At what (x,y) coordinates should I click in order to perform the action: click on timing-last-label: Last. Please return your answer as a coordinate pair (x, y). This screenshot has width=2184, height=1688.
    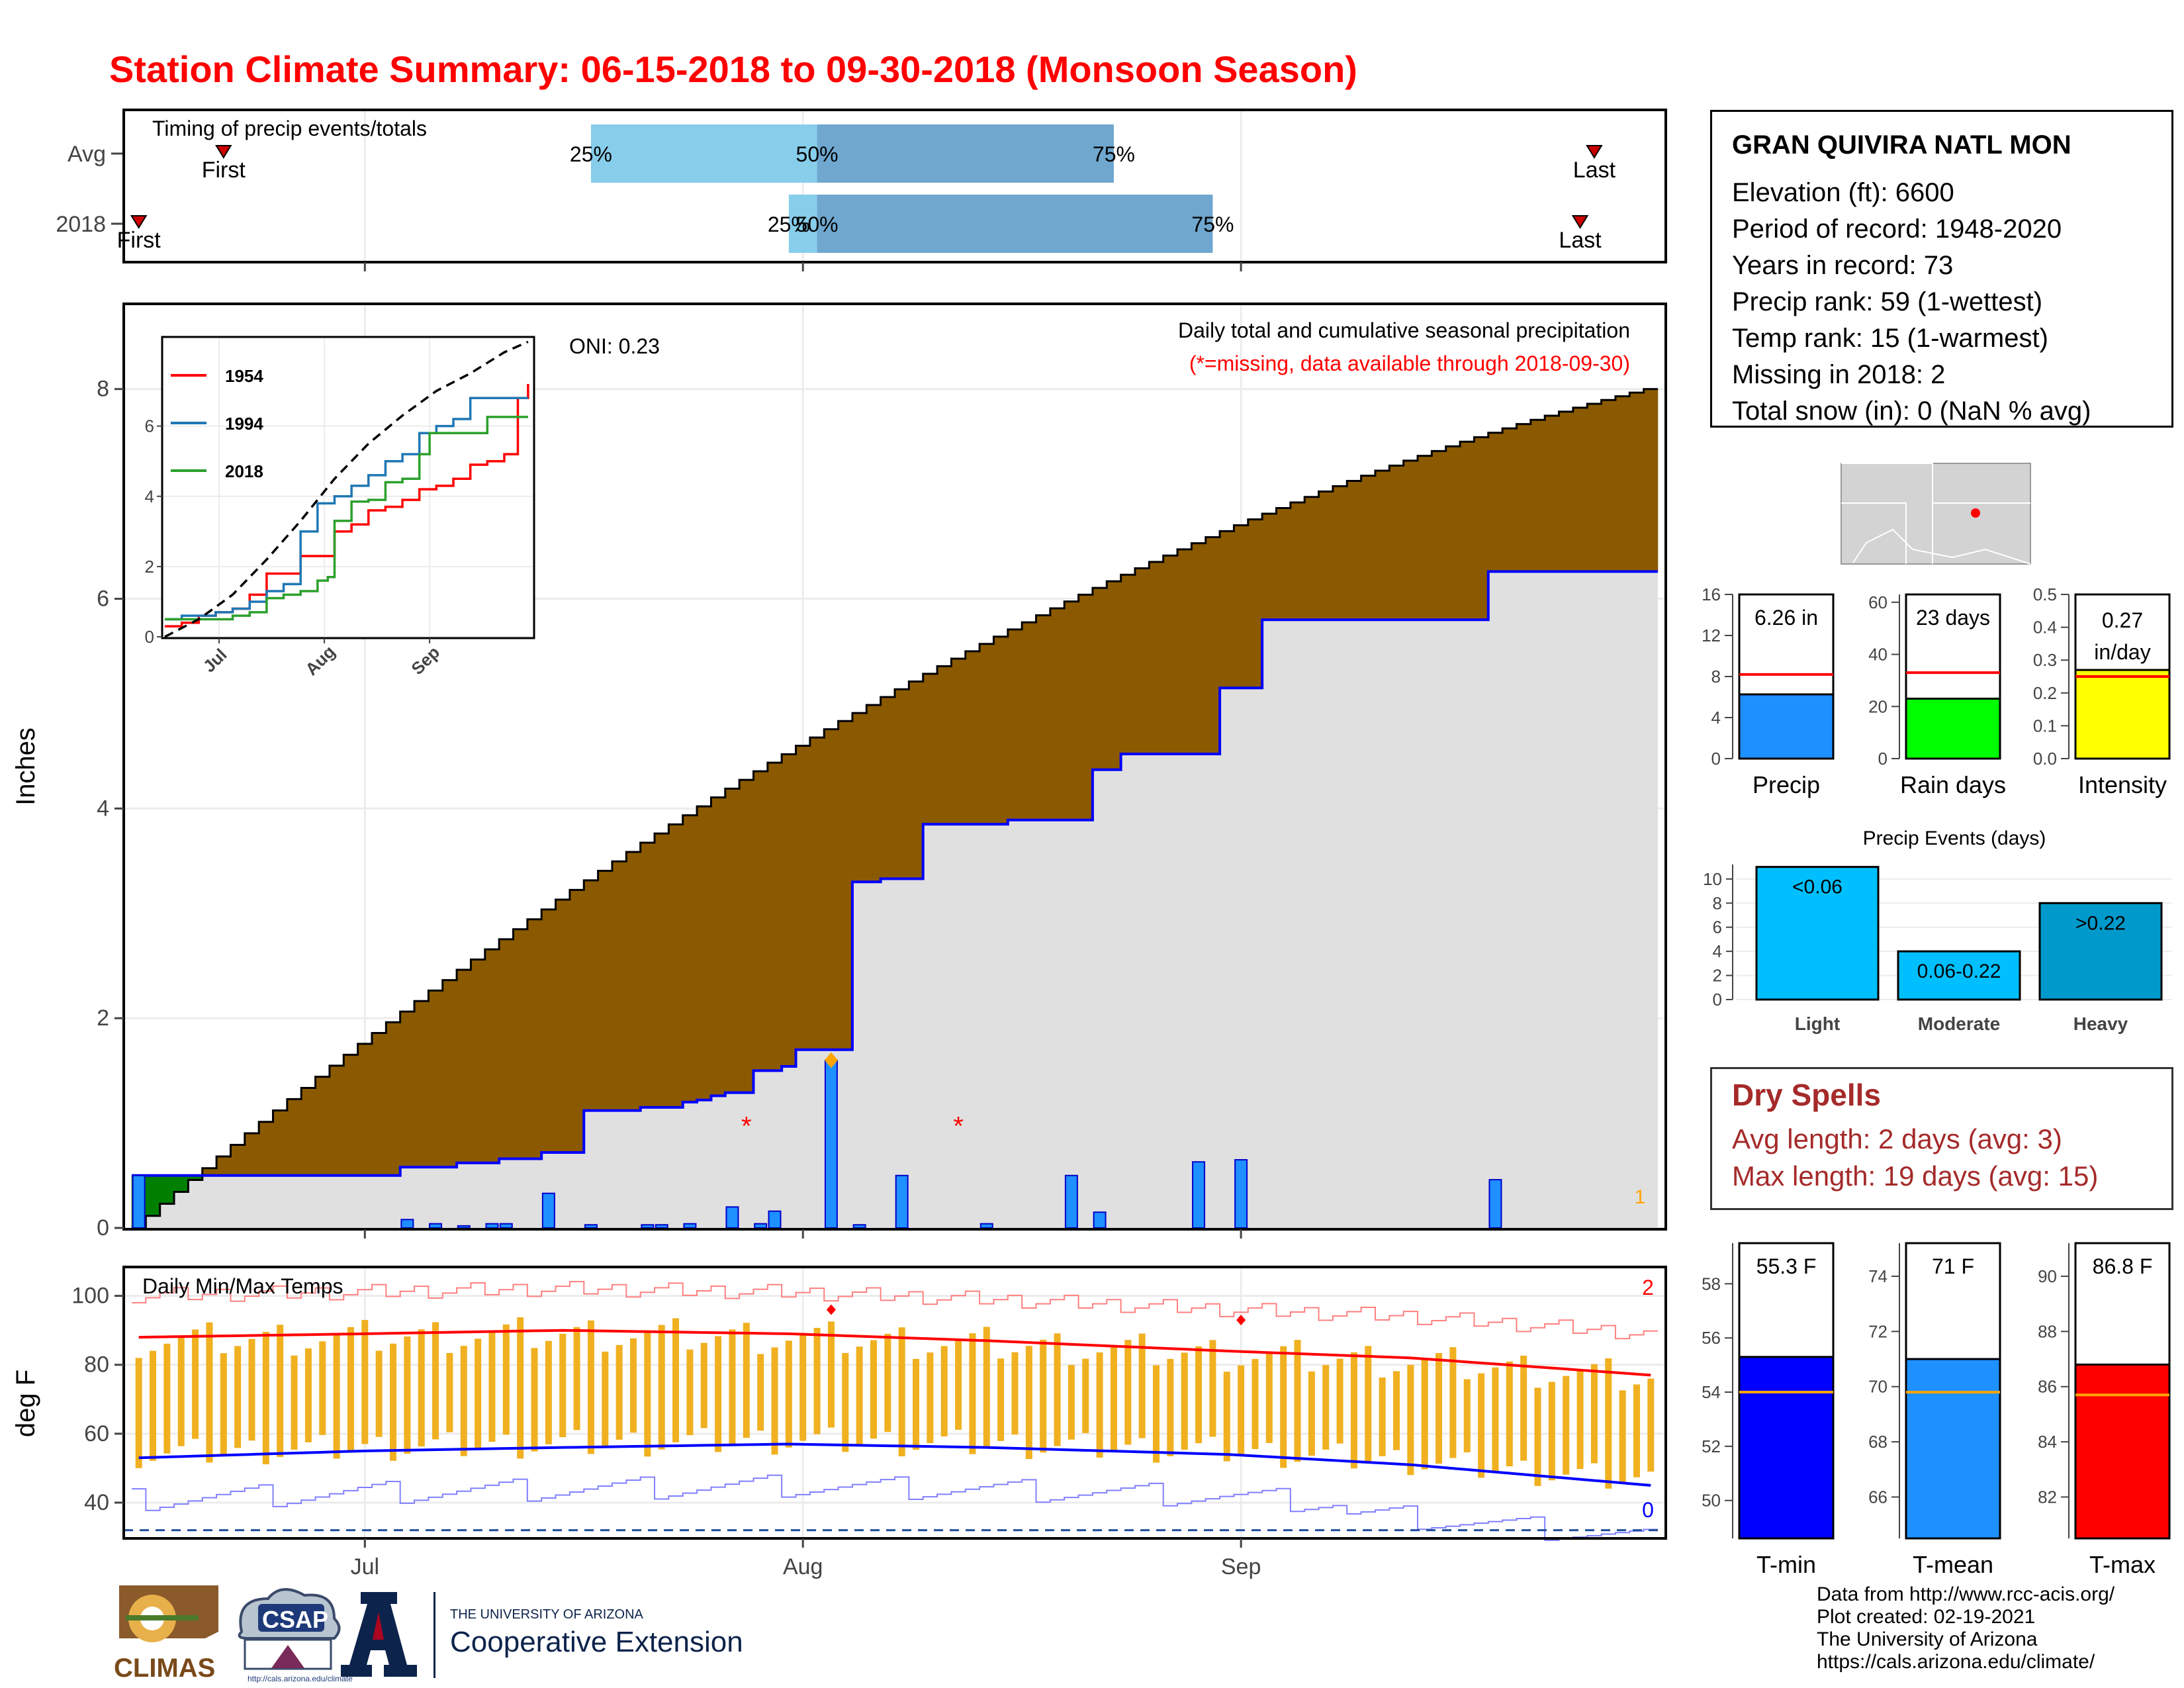
    Looking at the image, I should click on (1581, 240).